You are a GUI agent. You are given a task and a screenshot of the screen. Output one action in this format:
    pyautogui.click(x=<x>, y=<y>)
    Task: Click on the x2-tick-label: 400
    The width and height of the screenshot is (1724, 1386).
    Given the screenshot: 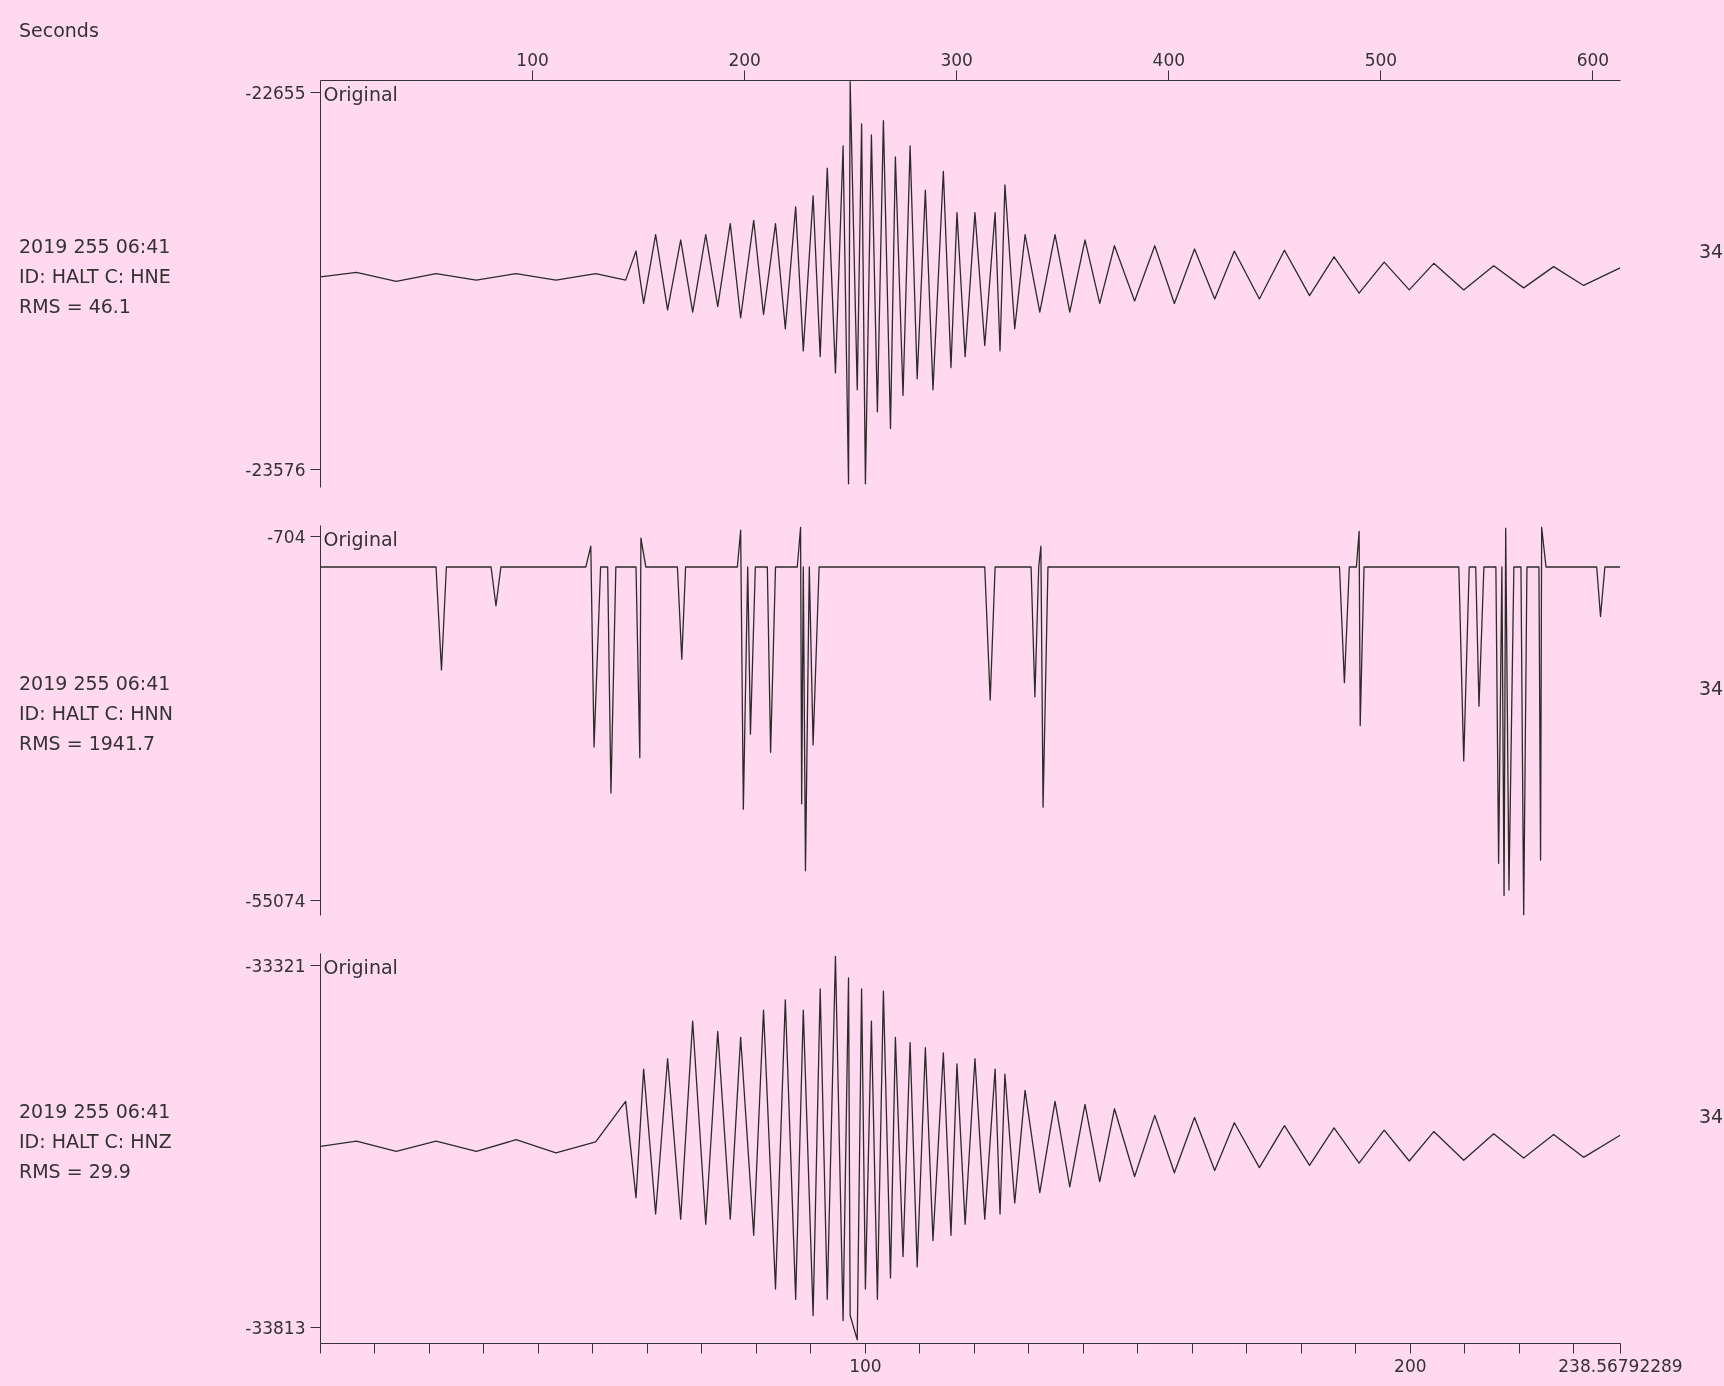 What is the action you would take?
    pyautogui.click(x=1169, y=59)
    